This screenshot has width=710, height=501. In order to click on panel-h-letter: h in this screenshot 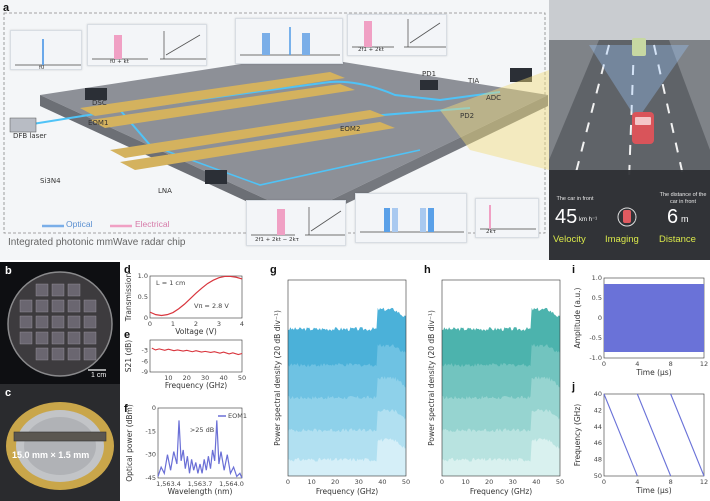, I will do `click(427, 270)`.